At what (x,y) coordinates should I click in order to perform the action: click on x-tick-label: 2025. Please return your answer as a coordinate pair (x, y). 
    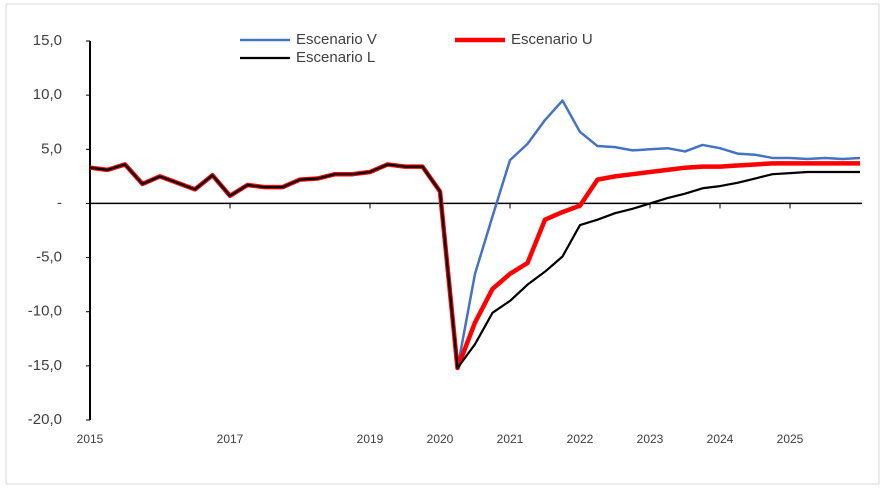
    Looking at the image, I should click on (790, 439).